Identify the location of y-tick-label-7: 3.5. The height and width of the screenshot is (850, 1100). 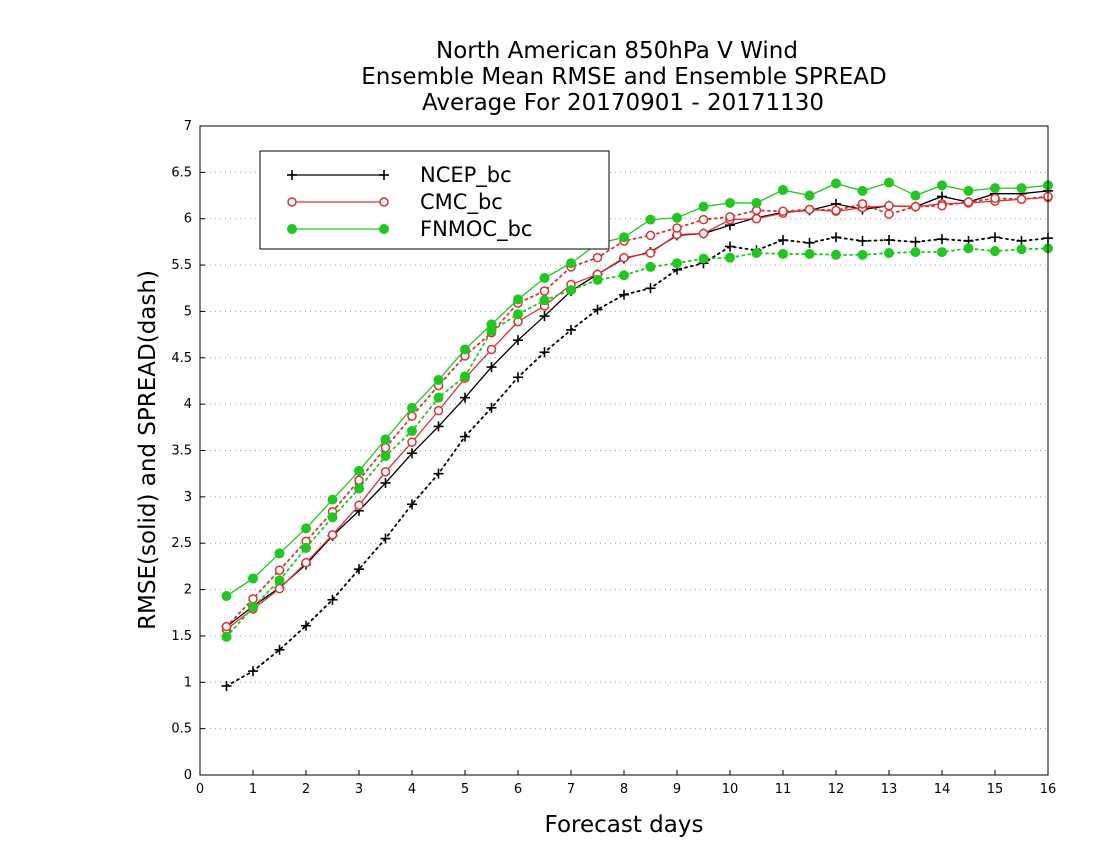
(181, 451).